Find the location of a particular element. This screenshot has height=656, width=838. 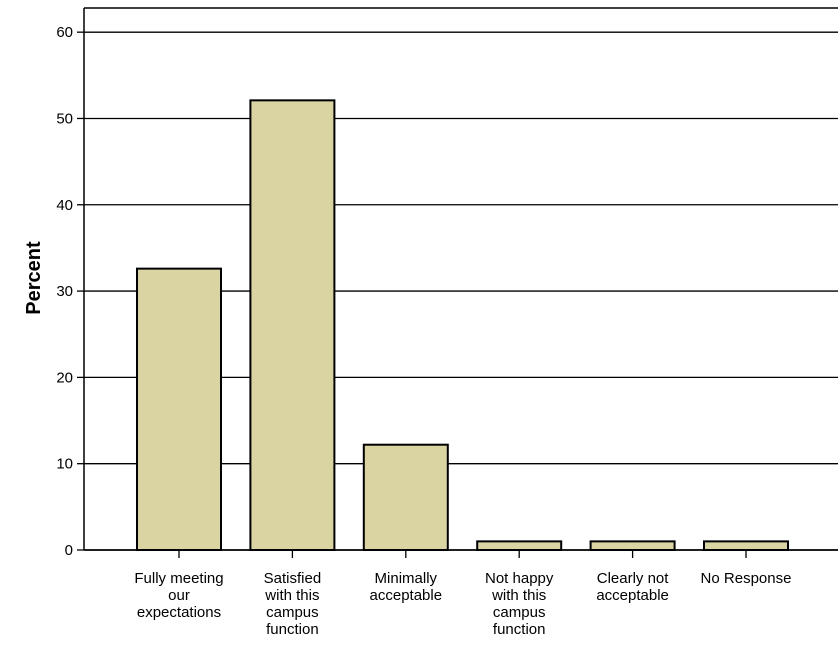

x-tick-label: No Response is located at coordinates (746, 578).